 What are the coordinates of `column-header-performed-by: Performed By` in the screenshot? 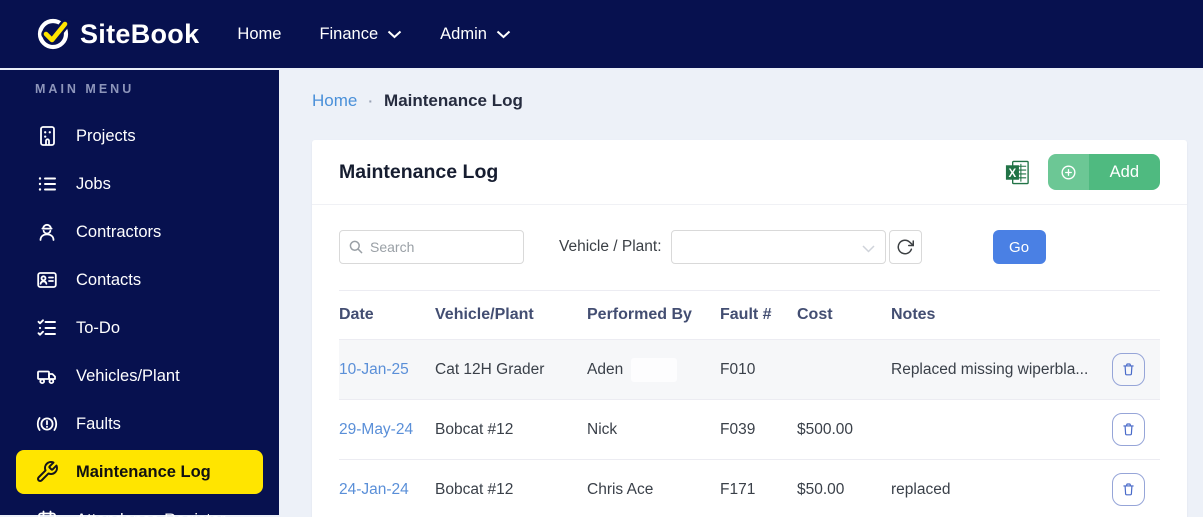 It's located at (639, 314).